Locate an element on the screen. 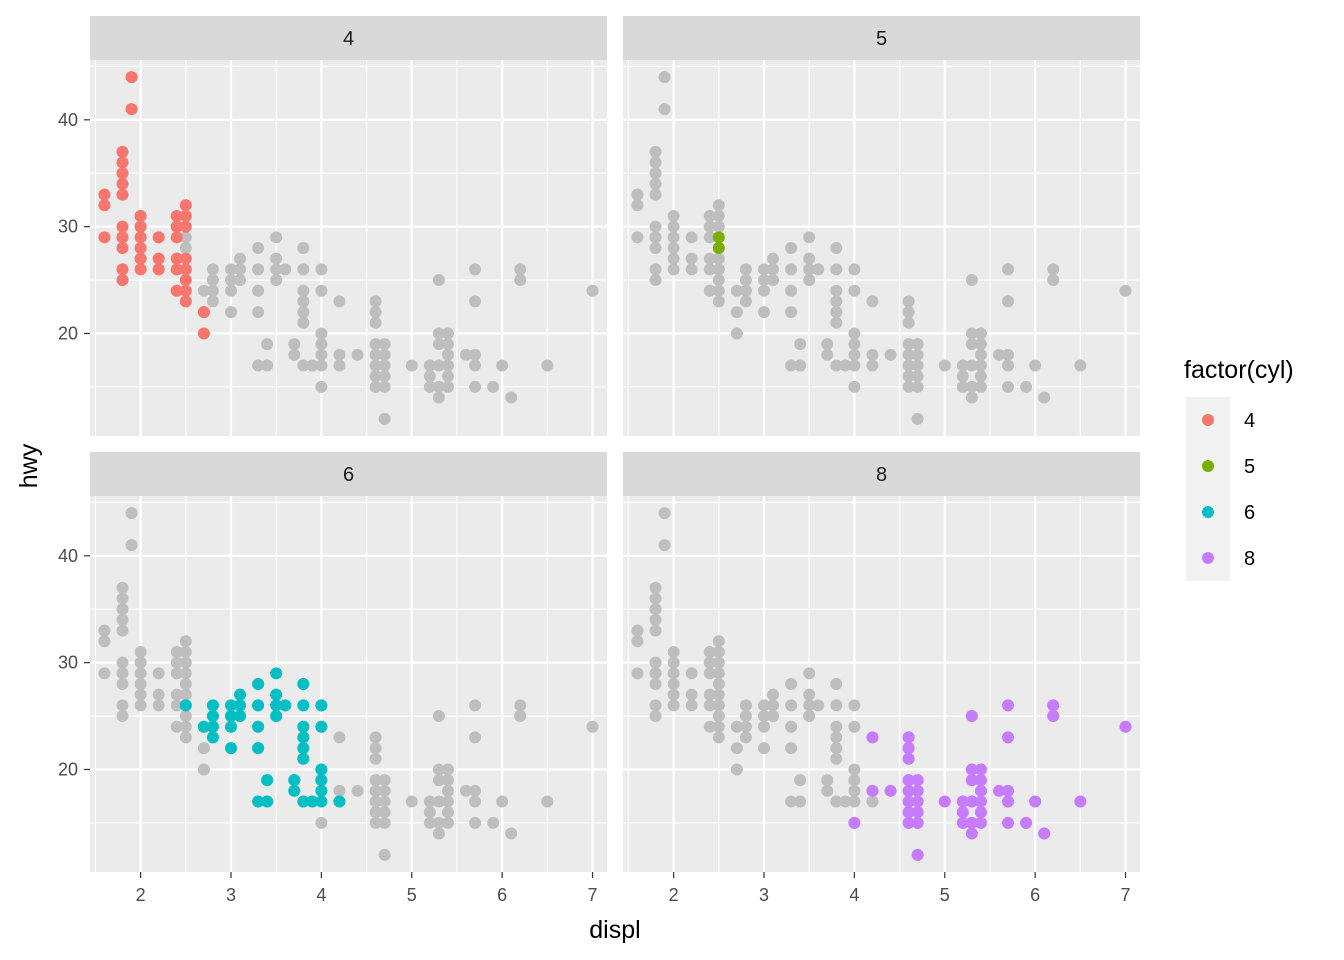  facet-strip-label: 4 is located at coordinates (348, 39).